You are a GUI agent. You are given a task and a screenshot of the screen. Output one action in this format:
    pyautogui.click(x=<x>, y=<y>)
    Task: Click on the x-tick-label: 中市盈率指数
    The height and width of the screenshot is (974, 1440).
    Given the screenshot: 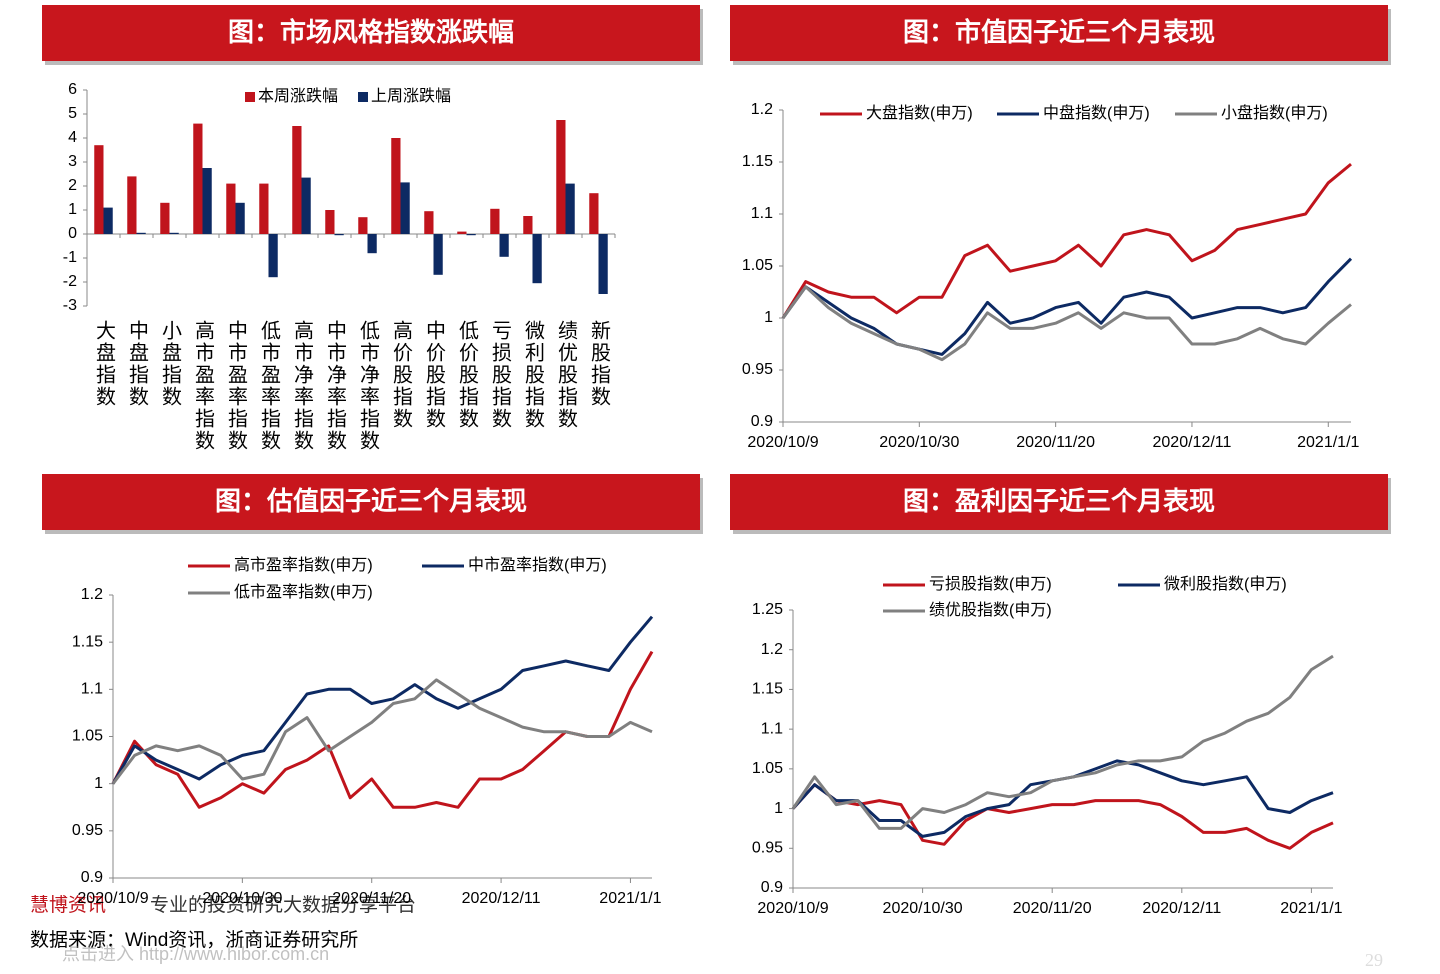 What is the action you would take?
    pyautogui.click(x=236, y=386)
    